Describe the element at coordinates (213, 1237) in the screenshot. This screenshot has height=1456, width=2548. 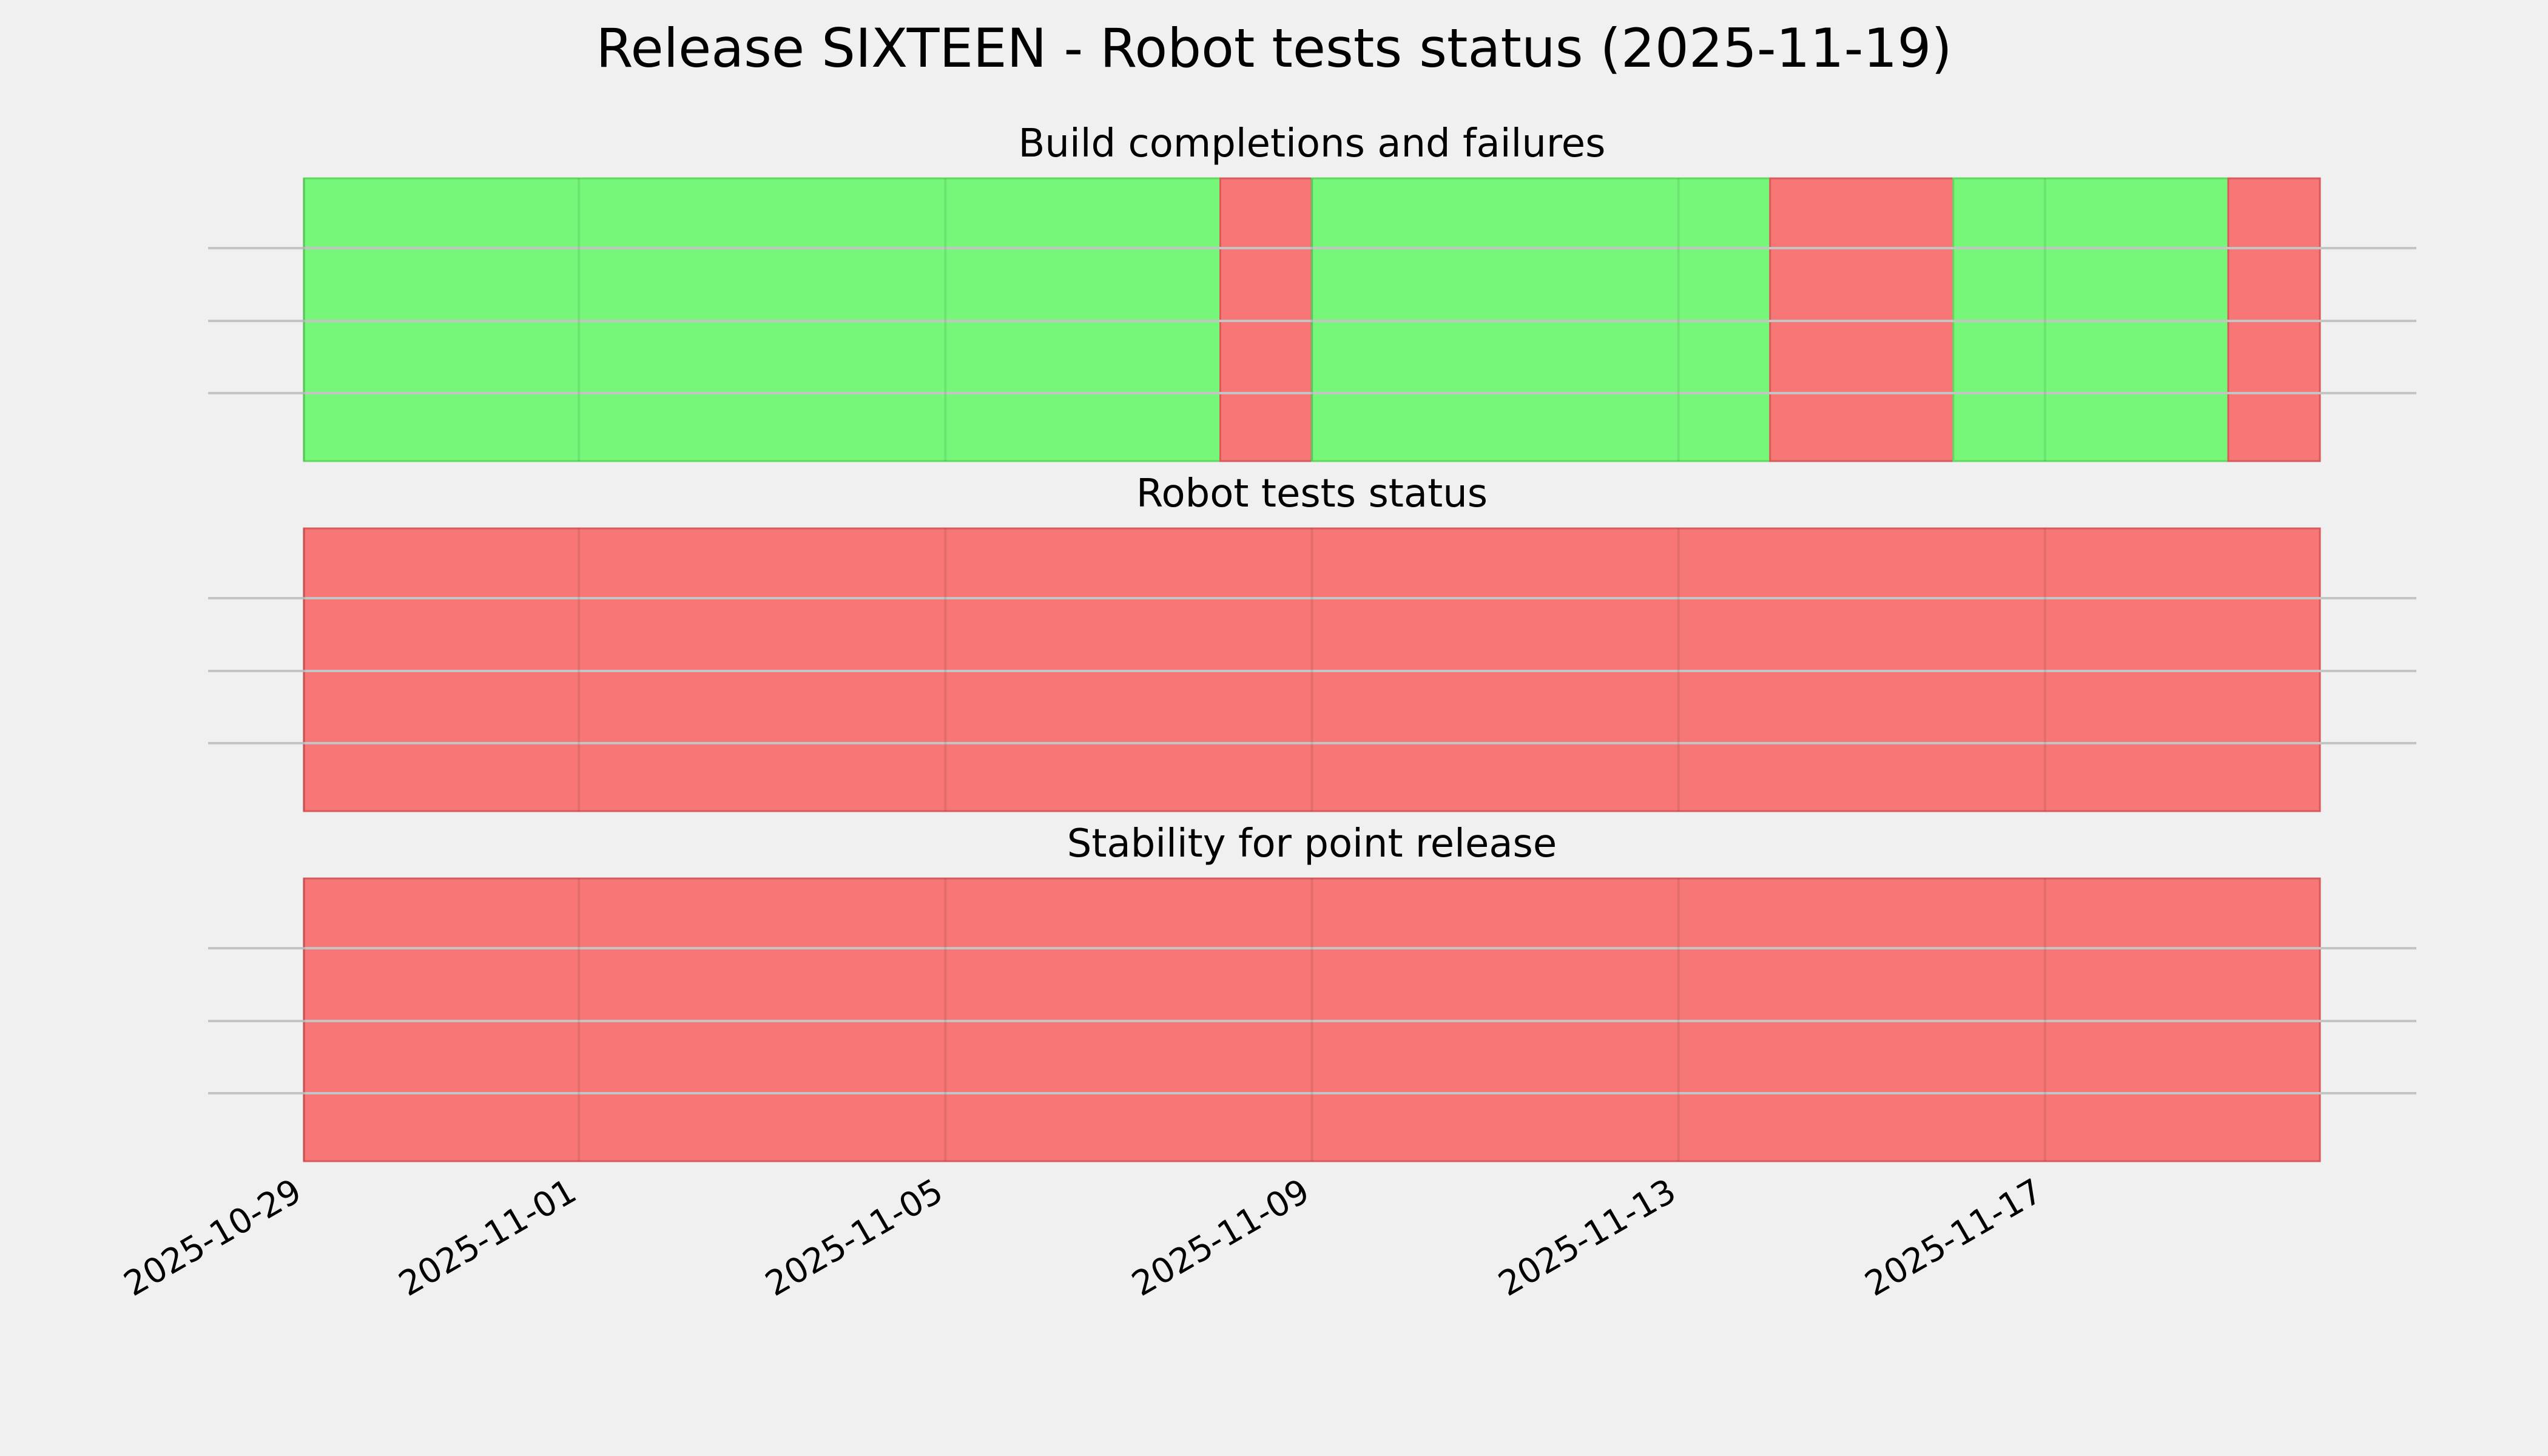
I see `x-tick-label: 2025-10-29` at that location.